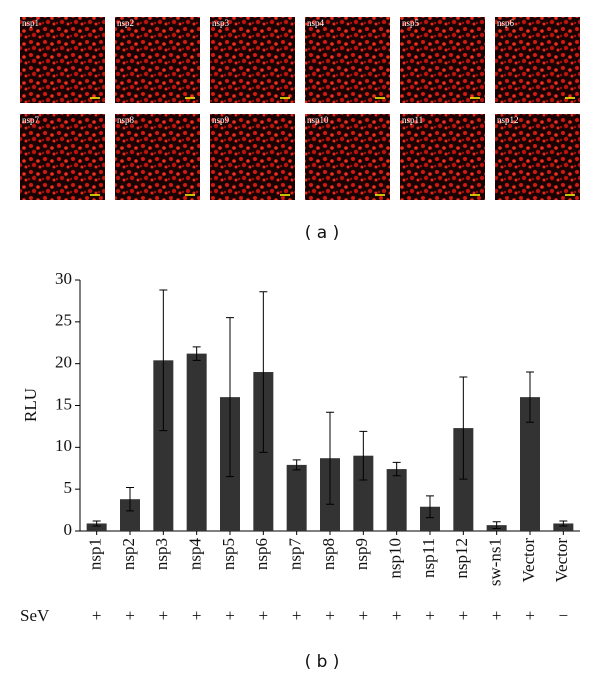 This screenshot has width=600, height=680. What do you see at coordinates (63, 362) in the screenshot?
I see `y-tick-label: 20` at bounding box center [63, 362].